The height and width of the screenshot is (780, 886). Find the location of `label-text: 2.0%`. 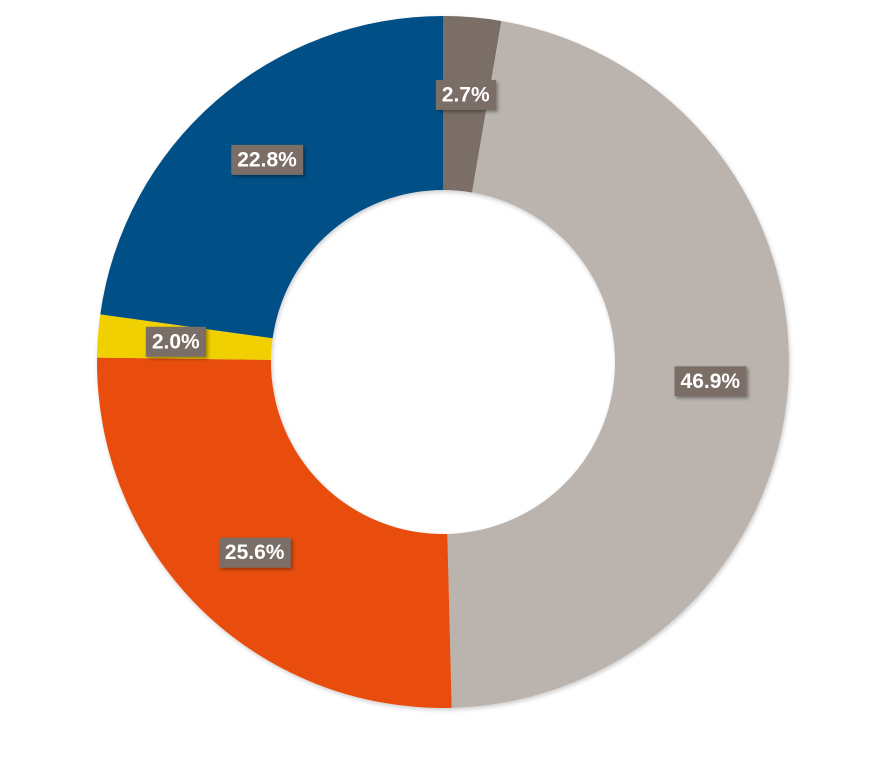

label-text: 2.0% is located at coordinates (176, 341).